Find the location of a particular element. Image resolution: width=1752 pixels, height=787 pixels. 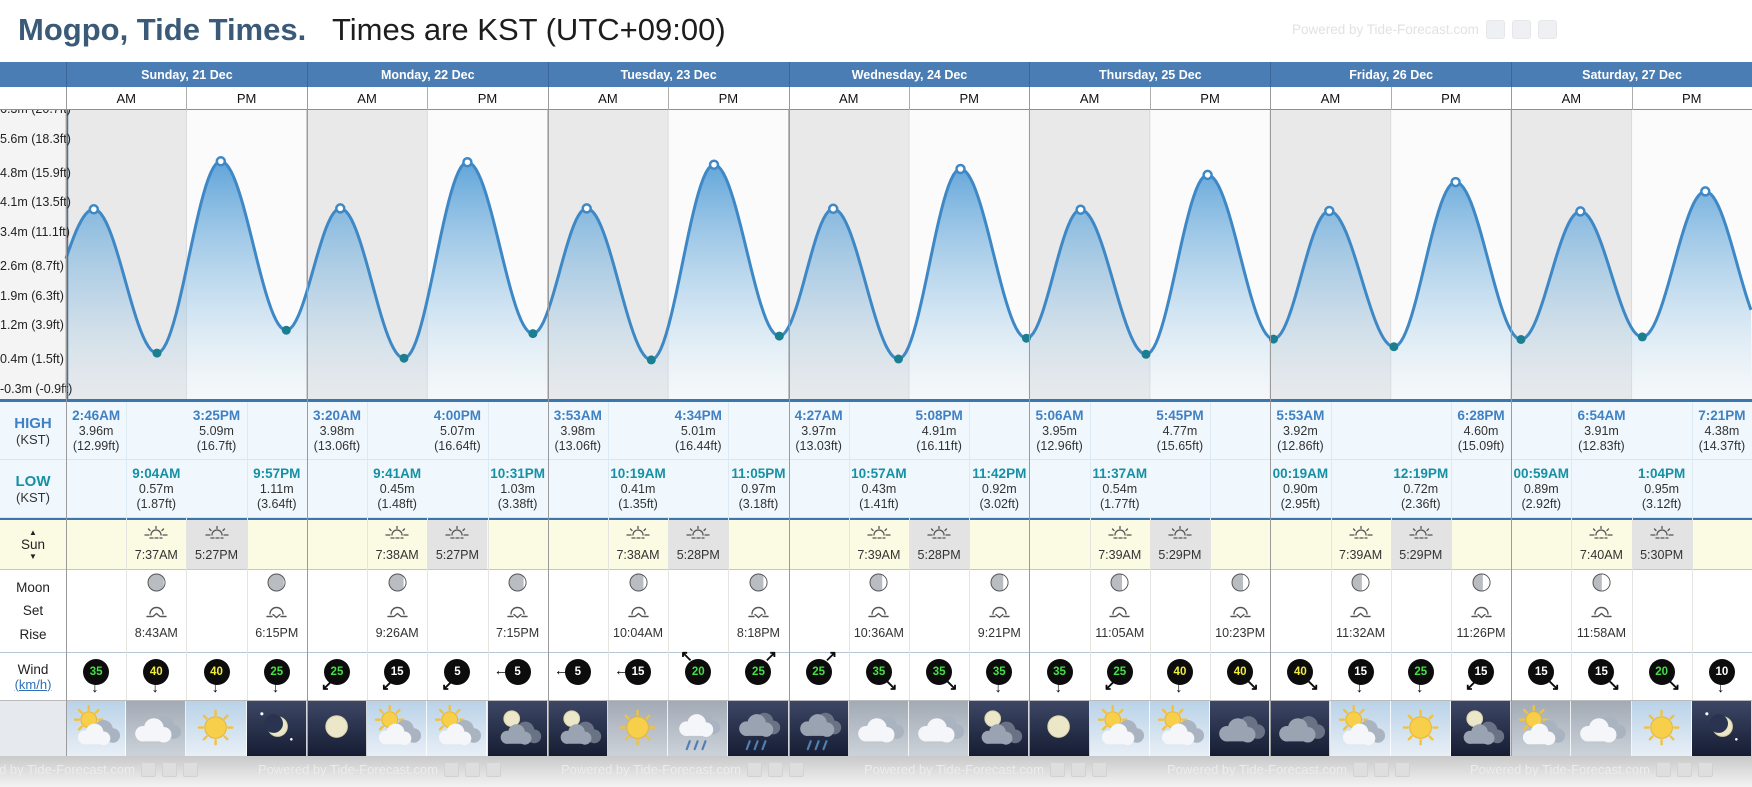

sunrise-entry: 7:40AM is located at coordinates (1601, 547).